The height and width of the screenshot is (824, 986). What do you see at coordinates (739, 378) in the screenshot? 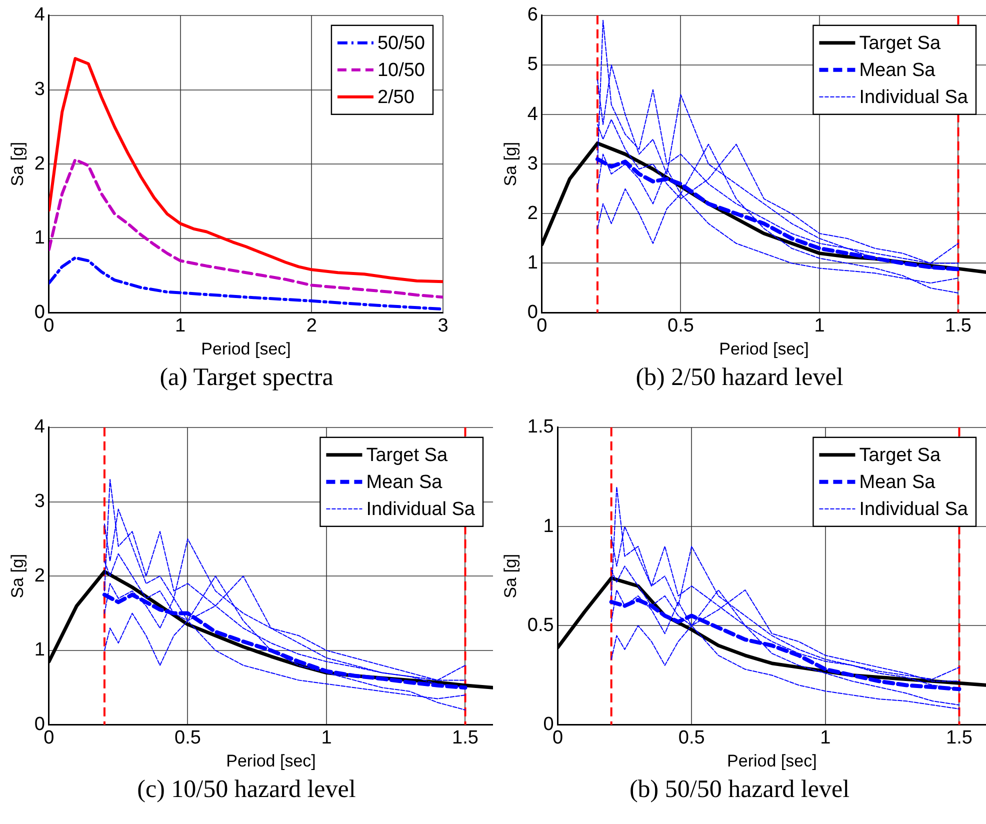
I see `text: (b) 2/50 hazard level` at bounding box center [739, 378].